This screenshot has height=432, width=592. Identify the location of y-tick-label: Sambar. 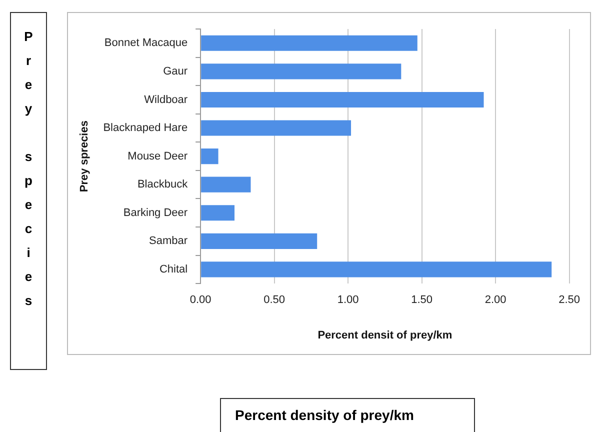
(168, 241).